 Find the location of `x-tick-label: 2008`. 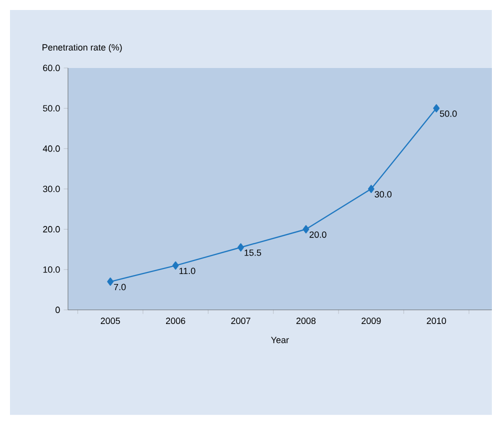

x-tick-label: 2008 is located at coordinates (306, 321).